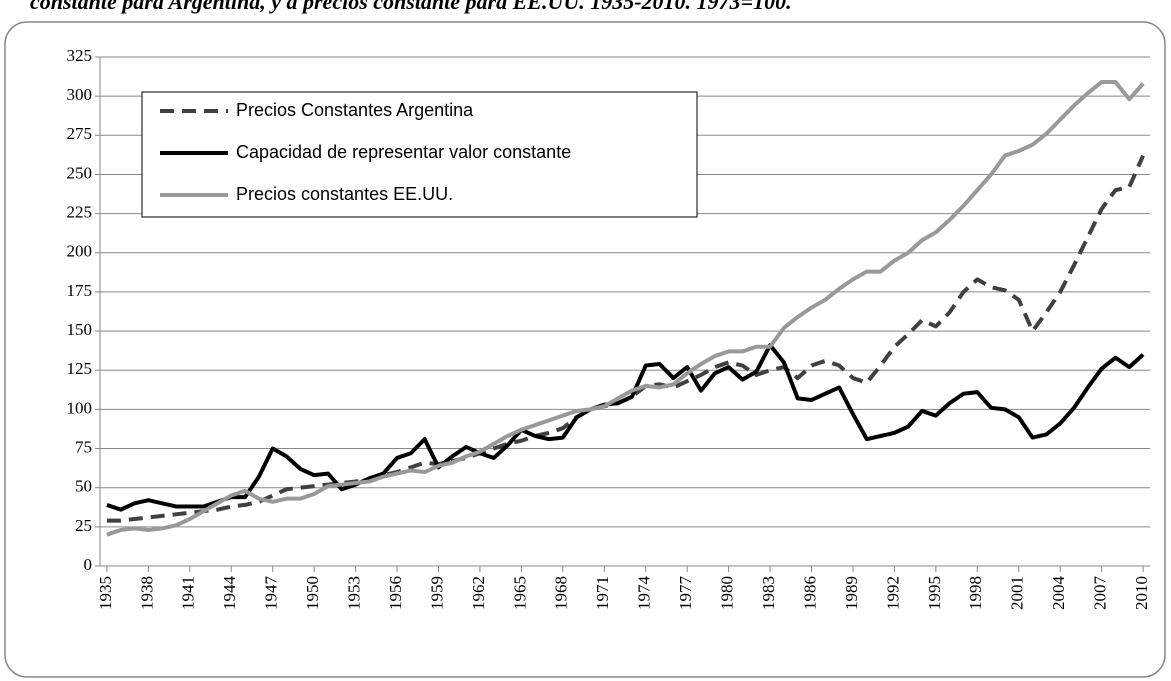 The width and height of the screenshot is (1171, 681). What do you see at coordinates (80, 55) in the screenshot?
I see `y-tick-label: 325` at bounding box center [80, 55].